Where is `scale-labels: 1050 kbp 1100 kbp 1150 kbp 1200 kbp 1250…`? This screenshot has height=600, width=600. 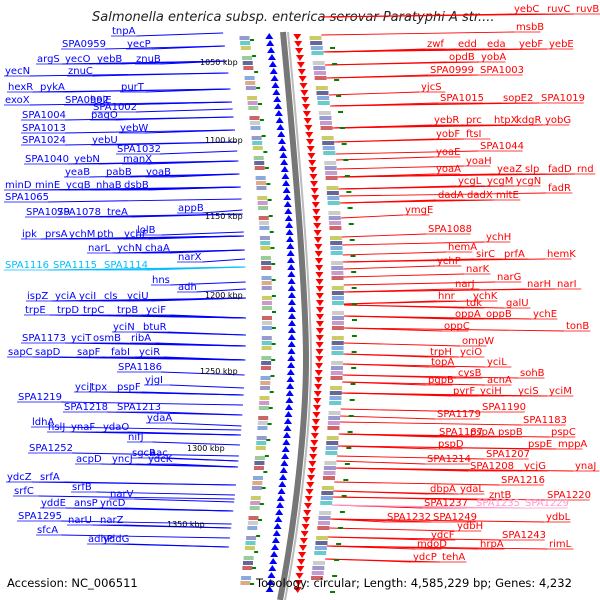 scale-labels: 1050 kbp 1100 kbp 1150 kbp 1200 kbp 1250… is located at coordinates (205, 293).